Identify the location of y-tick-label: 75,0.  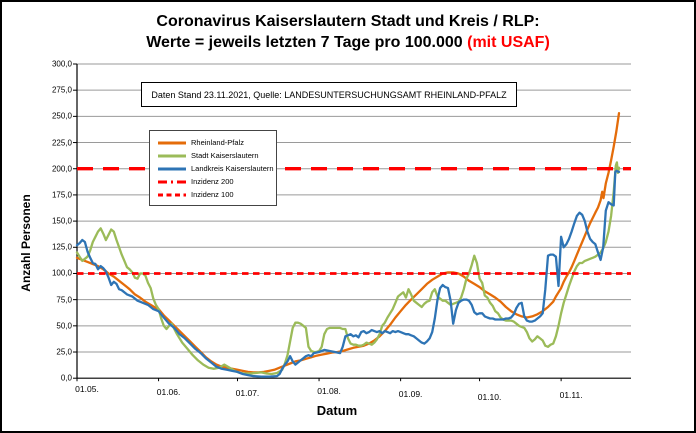
(64, 300).